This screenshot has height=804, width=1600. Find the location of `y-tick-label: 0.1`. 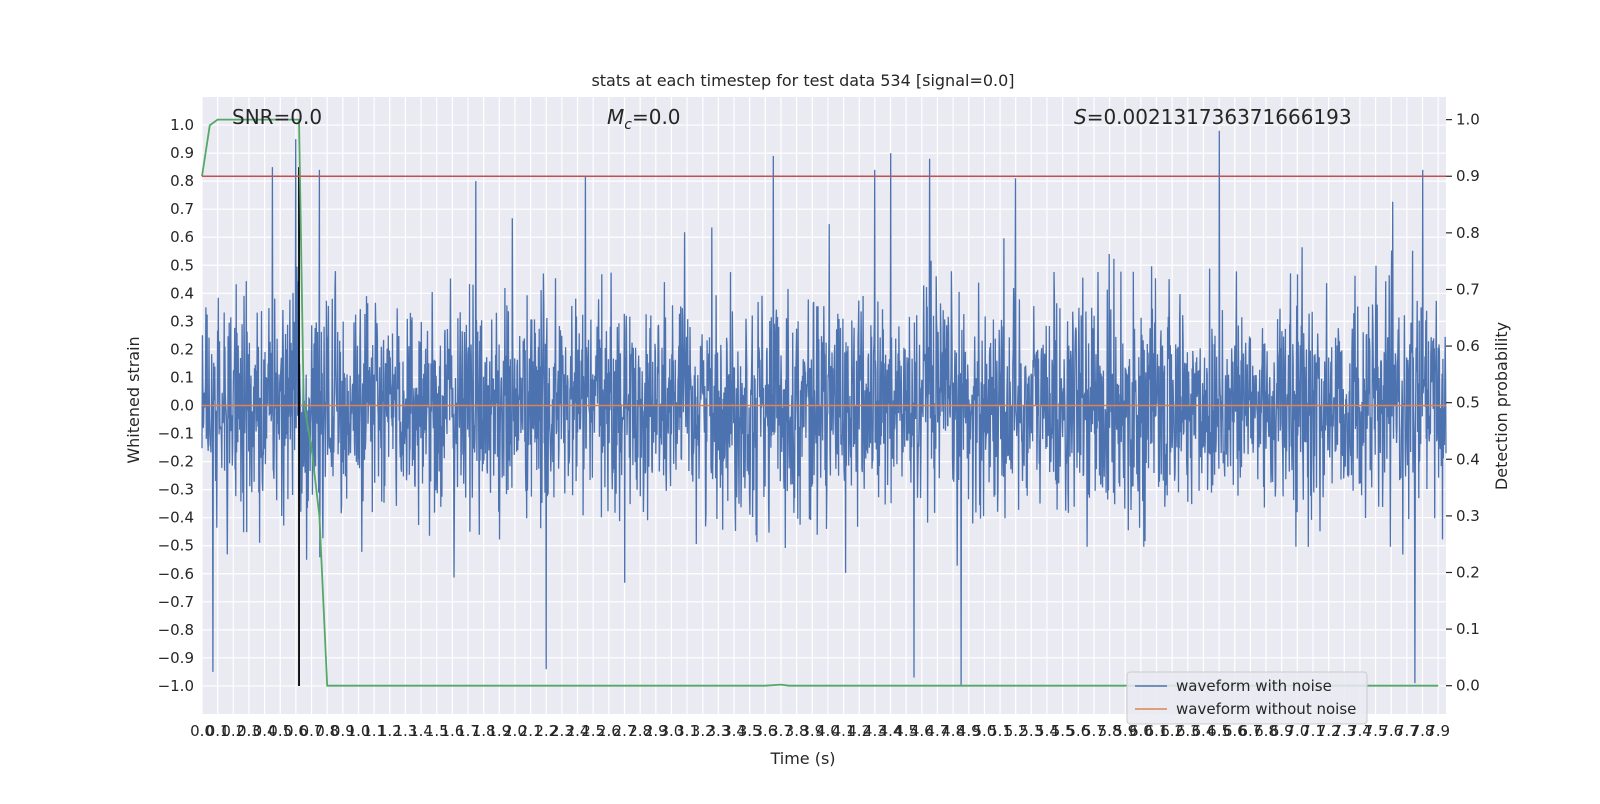

y-tick-label: 0.1 is located at coordinates (182, 377).